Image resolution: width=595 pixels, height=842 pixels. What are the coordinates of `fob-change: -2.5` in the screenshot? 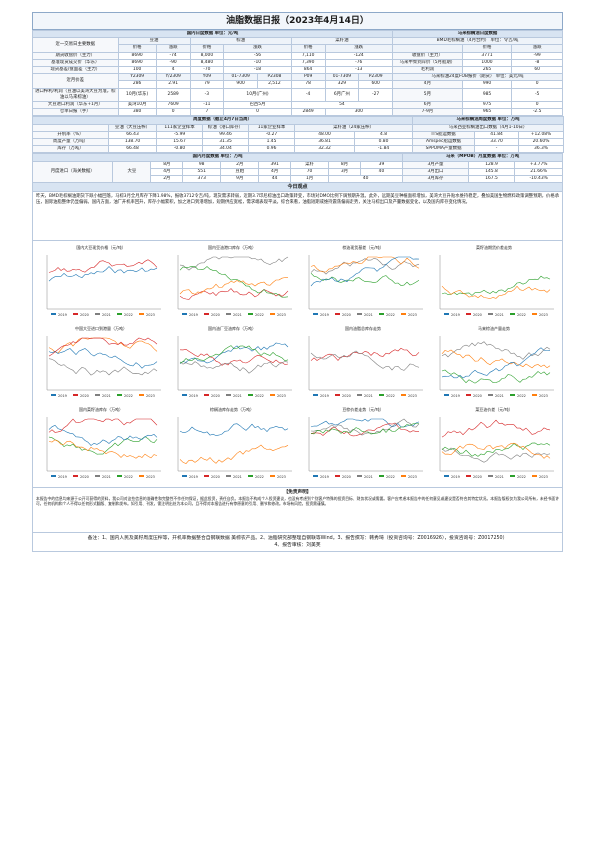 It's located at (537, 112).